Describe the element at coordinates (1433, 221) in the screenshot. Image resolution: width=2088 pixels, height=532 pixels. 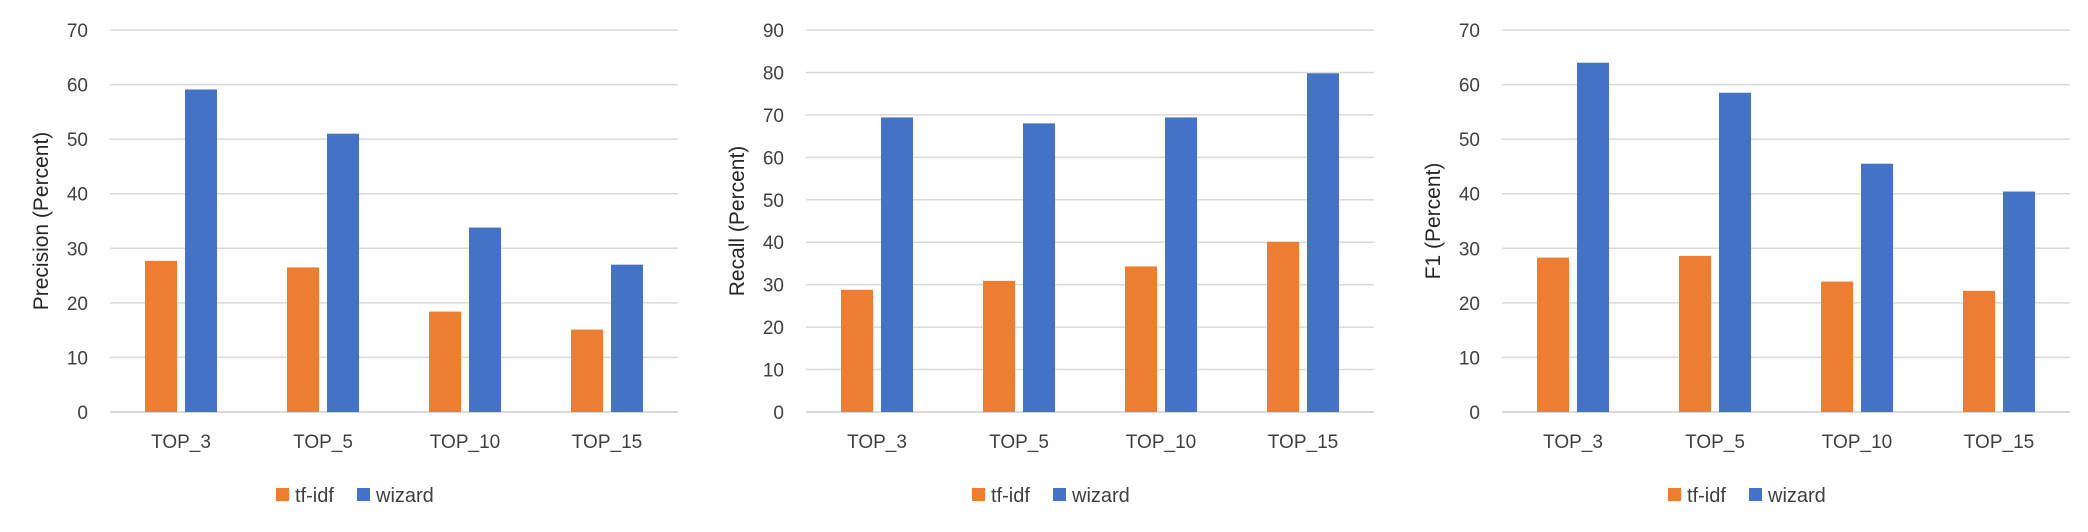
I see `y-axis-label: F1 (Percent)` at that location.